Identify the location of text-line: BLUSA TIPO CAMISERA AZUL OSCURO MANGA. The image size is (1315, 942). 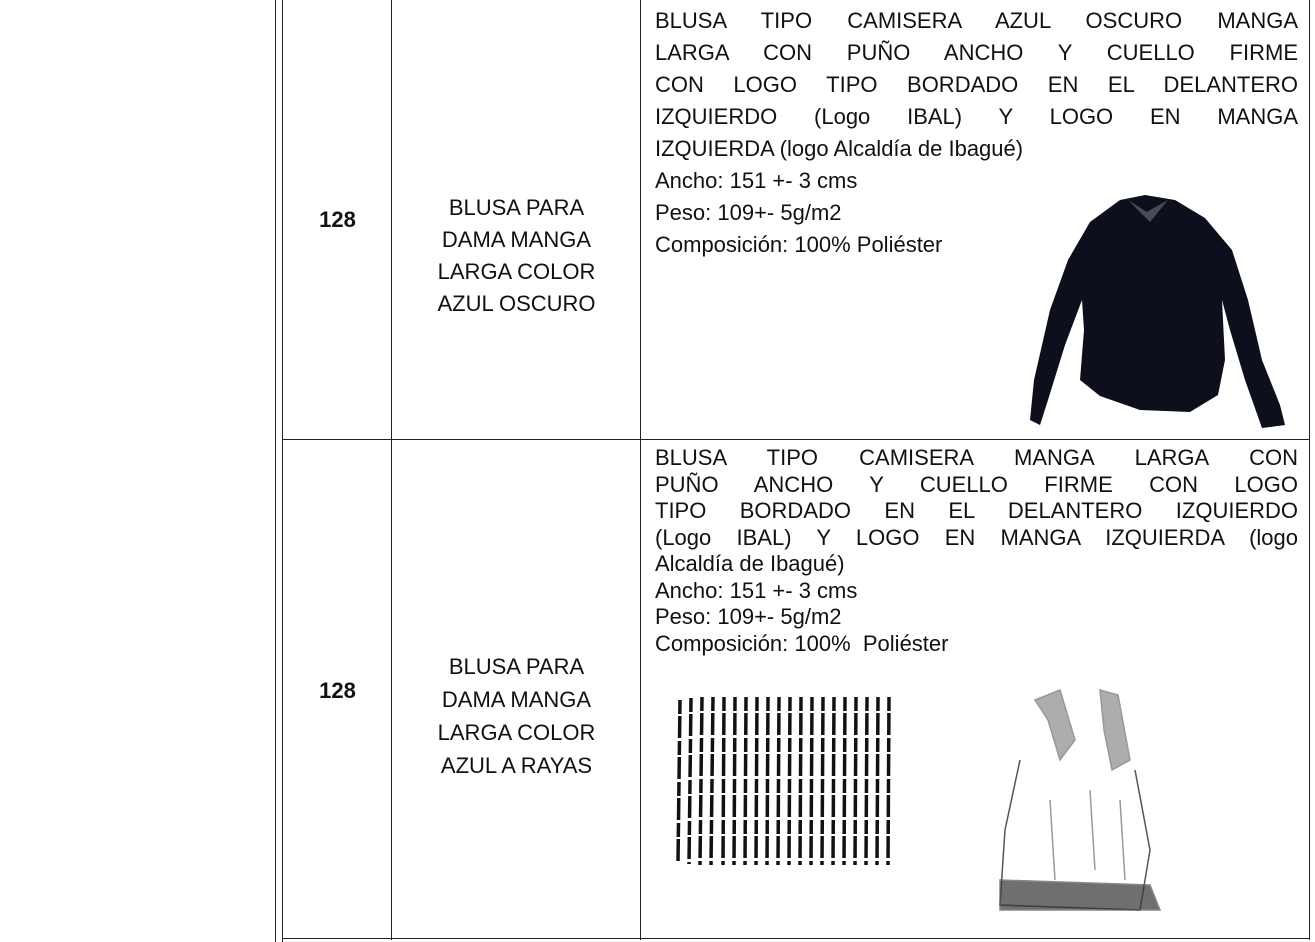
(976, 20).